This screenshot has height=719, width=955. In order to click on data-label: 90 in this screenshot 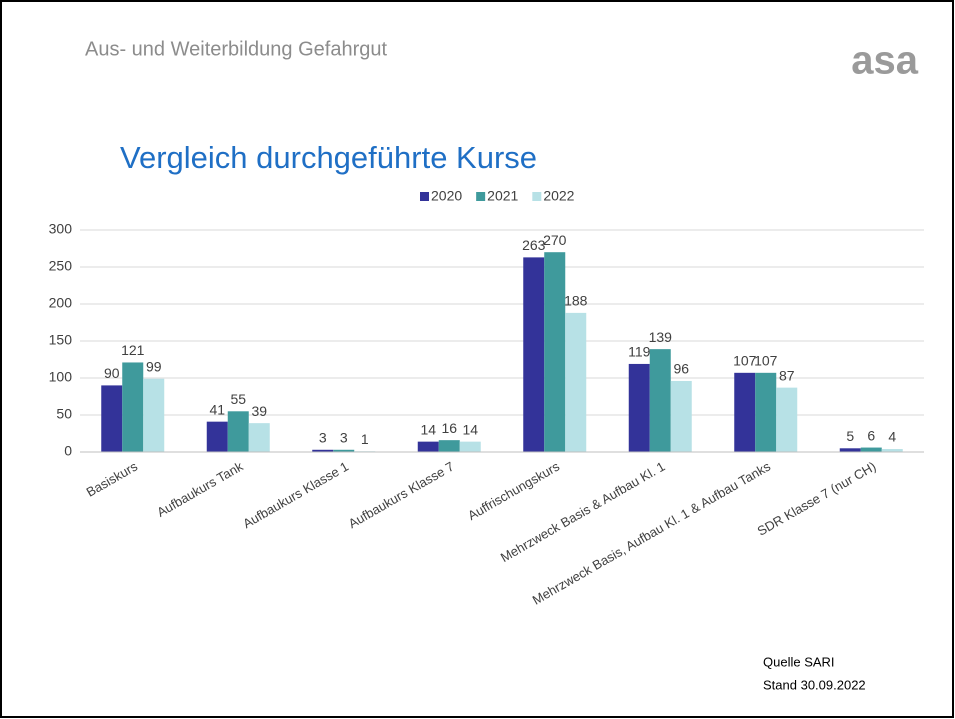, I will do `click(112, 373)`.